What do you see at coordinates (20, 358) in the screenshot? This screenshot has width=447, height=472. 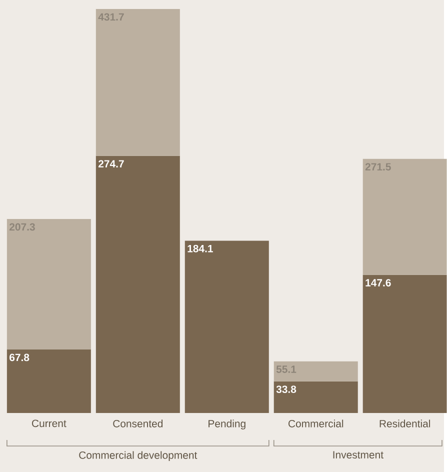 I see `data-label: 67.8` at bounding box center [20, 358].